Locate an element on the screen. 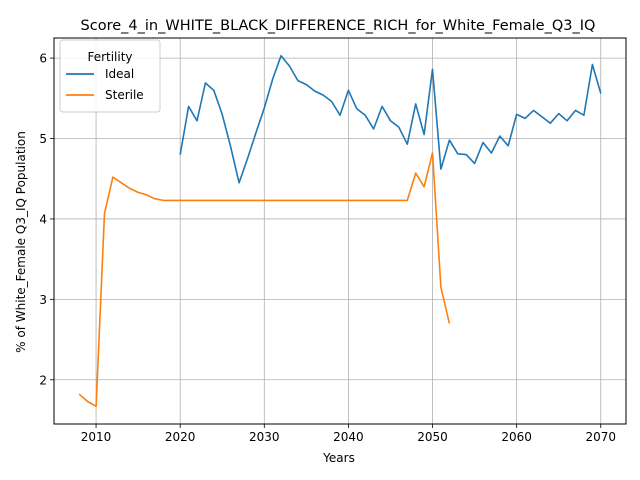  legend: Fertility Ideal Sterile is located at coordinates (110, 76).